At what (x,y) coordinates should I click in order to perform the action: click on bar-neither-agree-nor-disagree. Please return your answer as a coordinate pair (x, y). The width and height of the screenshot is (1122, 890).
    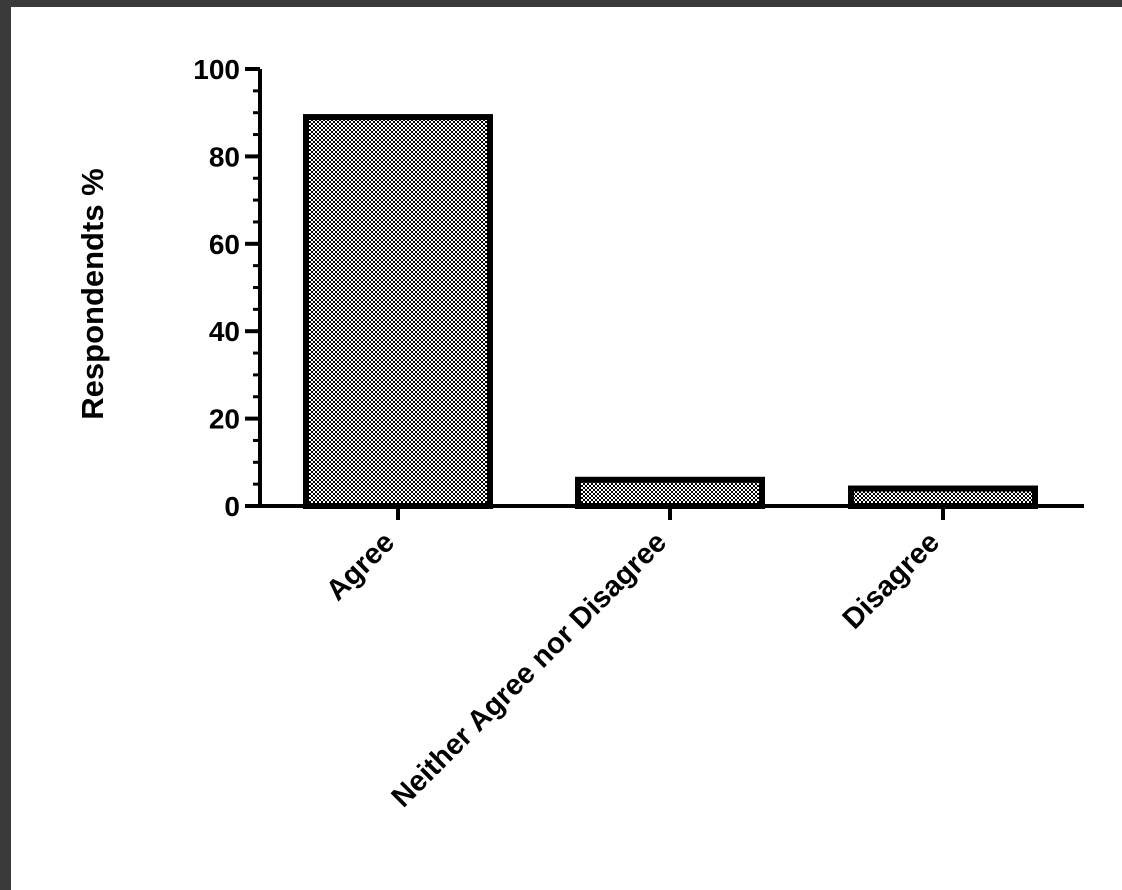
    Looking at the image, I should click on (670, 492).